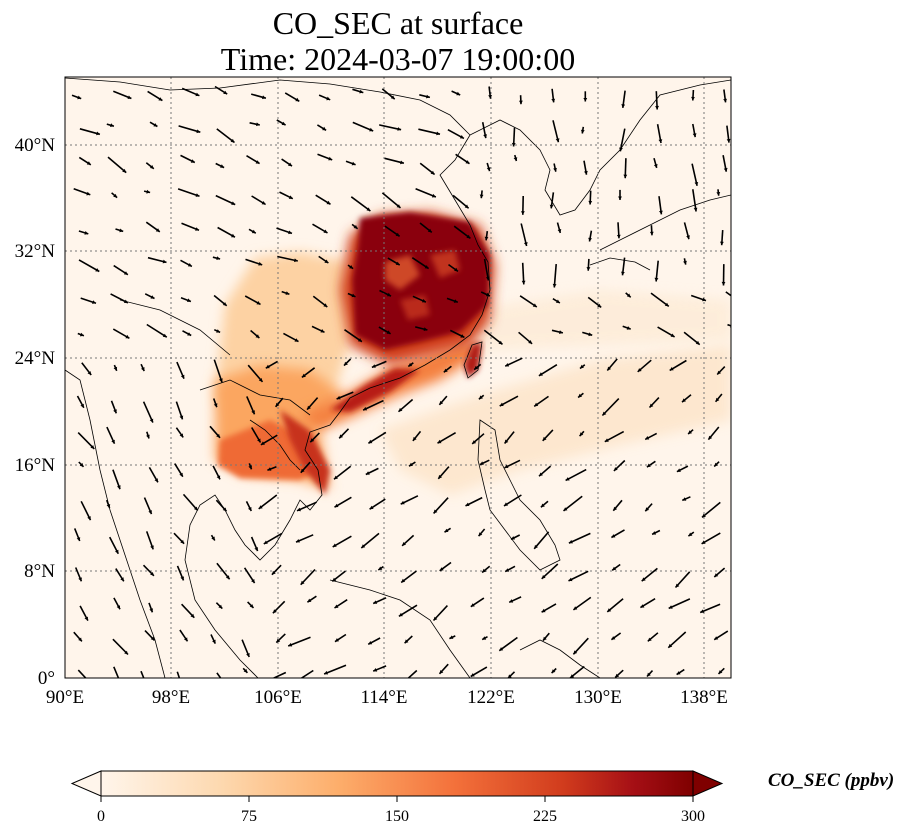 The height and width of the screenshot is (836, 916). I want to click on lat-tick-label: 24°N, so click(35, 358).